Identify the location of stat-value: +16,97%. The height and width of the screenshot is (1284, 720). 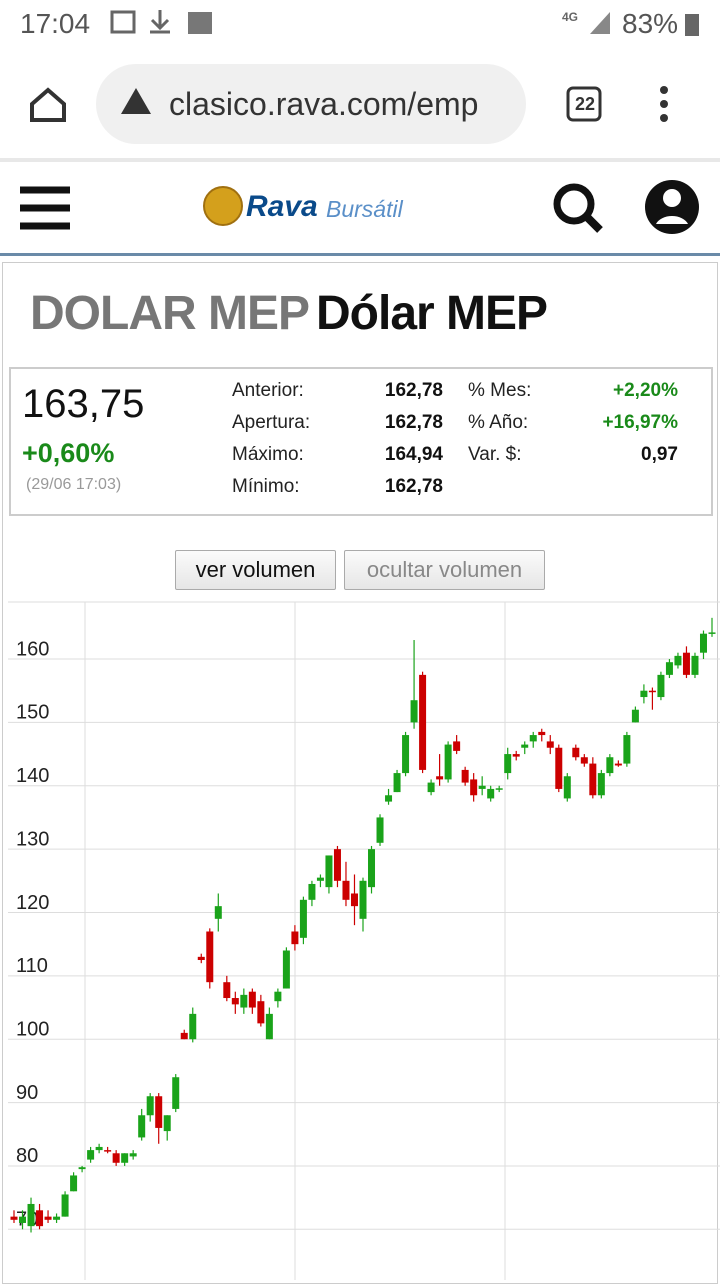
(640, 422).